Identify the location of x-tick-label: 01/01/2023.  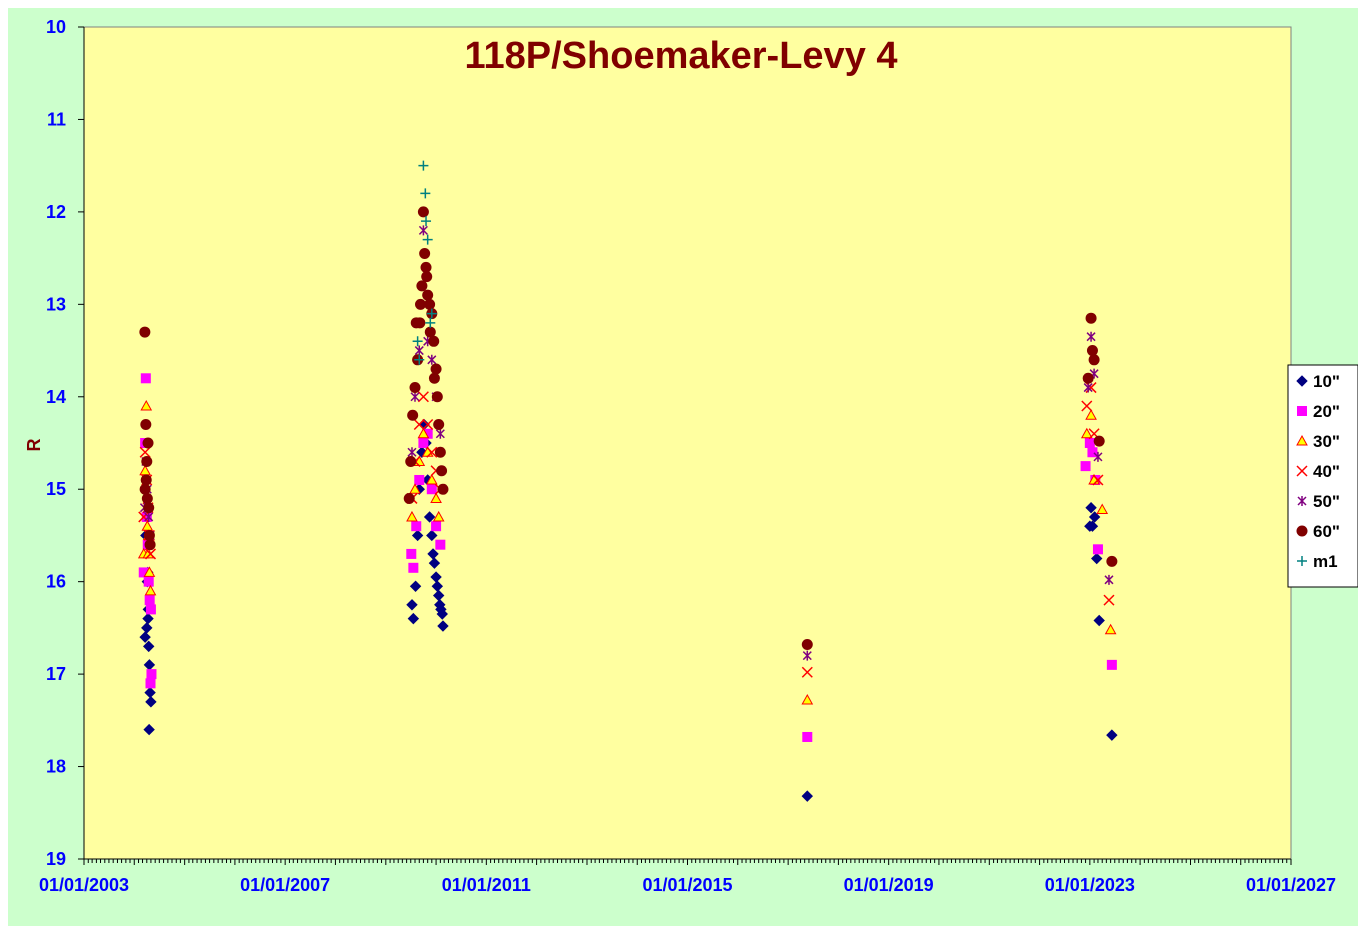
(1090, 885).